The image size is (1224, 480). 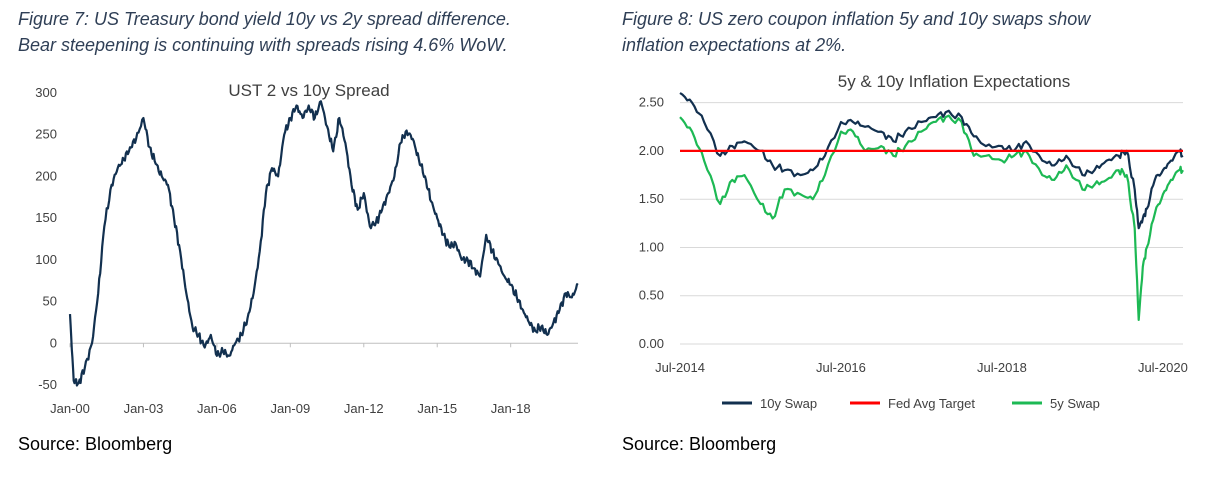 What do you see at coordinates (734, 45) in the screenshot?
I see `figure-8-caption-line2: inflation expectations at 2%.` at bounding box center [734, 45].